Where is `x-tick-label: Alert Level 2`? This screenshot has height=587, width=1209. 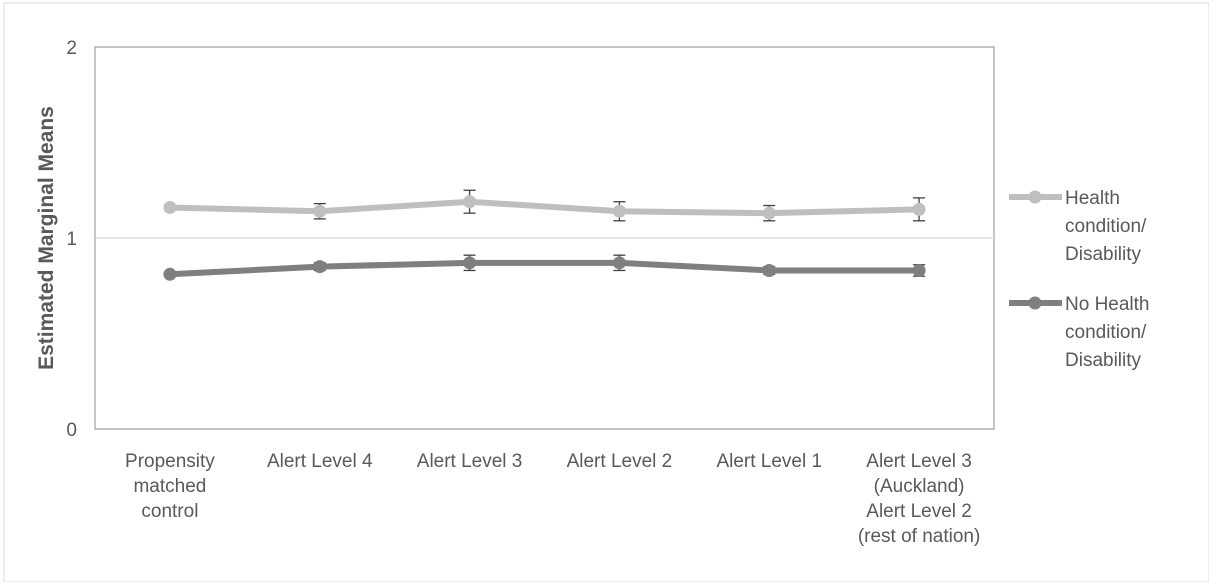 x-tick-label: Alert Level 2 is located at coordinates (620, 461).